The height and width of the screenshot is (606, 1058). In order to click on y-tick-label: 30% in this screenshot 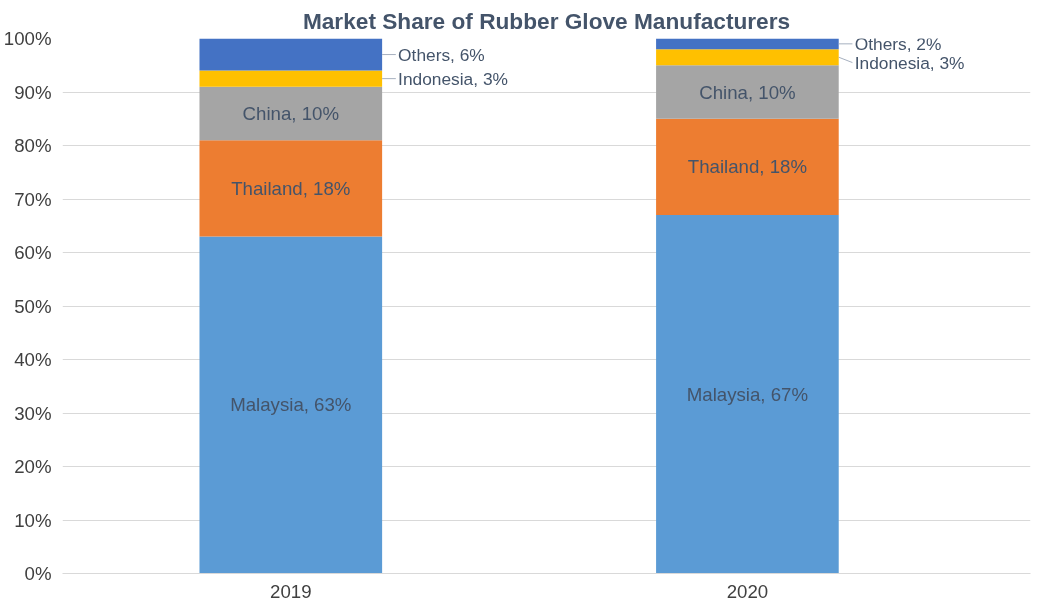, I will do `click(33, 413)`.